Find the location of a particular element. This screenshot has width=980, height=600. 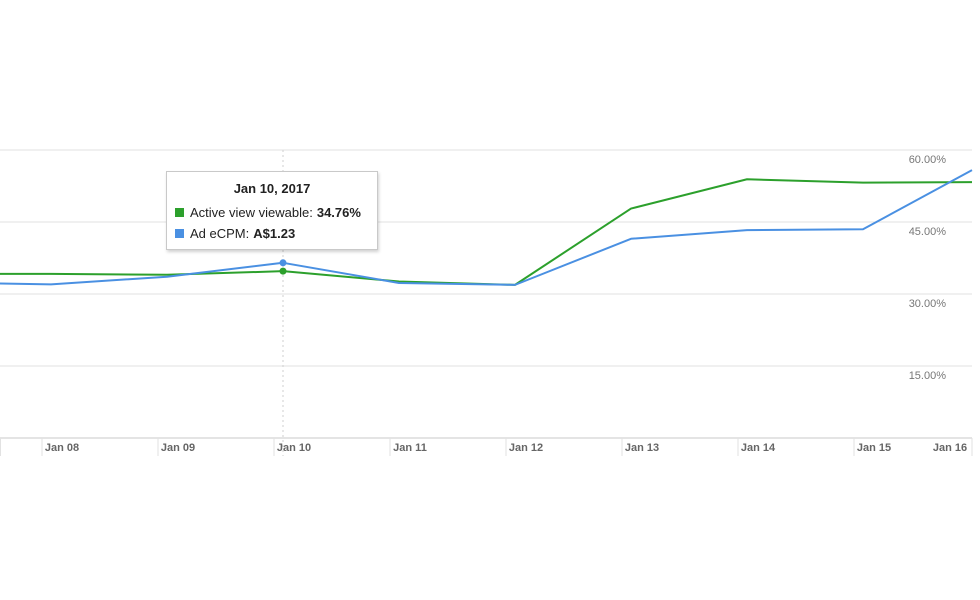

y-axis-ticks: 15.00% 30.00% 45.00% 60.00% is located at coordinates (928, 268).